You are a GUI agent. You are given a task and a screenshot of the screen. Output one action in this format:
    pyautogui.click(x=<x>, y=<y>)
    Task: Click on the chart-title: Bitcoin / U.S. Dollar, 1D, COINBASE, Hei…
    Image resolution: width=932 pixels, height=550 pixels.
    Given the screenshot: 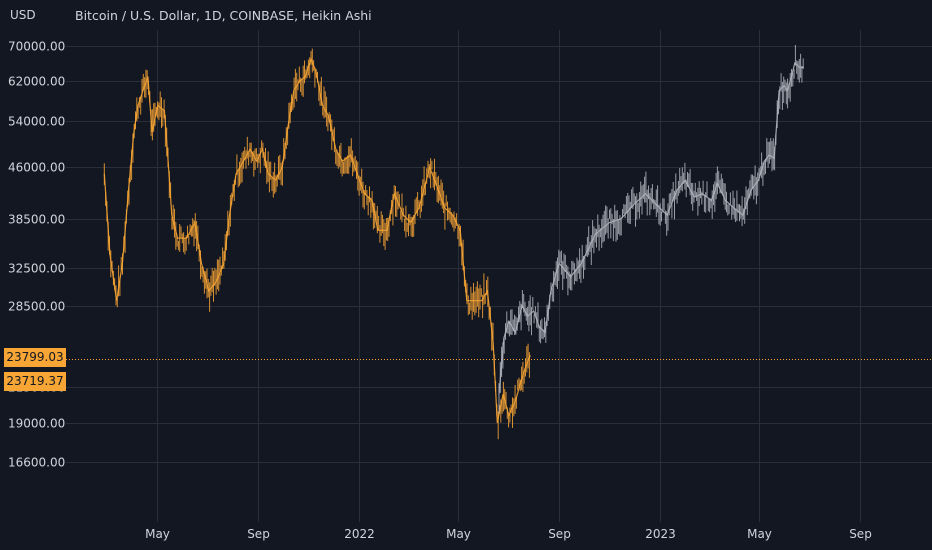 What is the action you would take?
    pyautogui.click(x=223, y=15)
    